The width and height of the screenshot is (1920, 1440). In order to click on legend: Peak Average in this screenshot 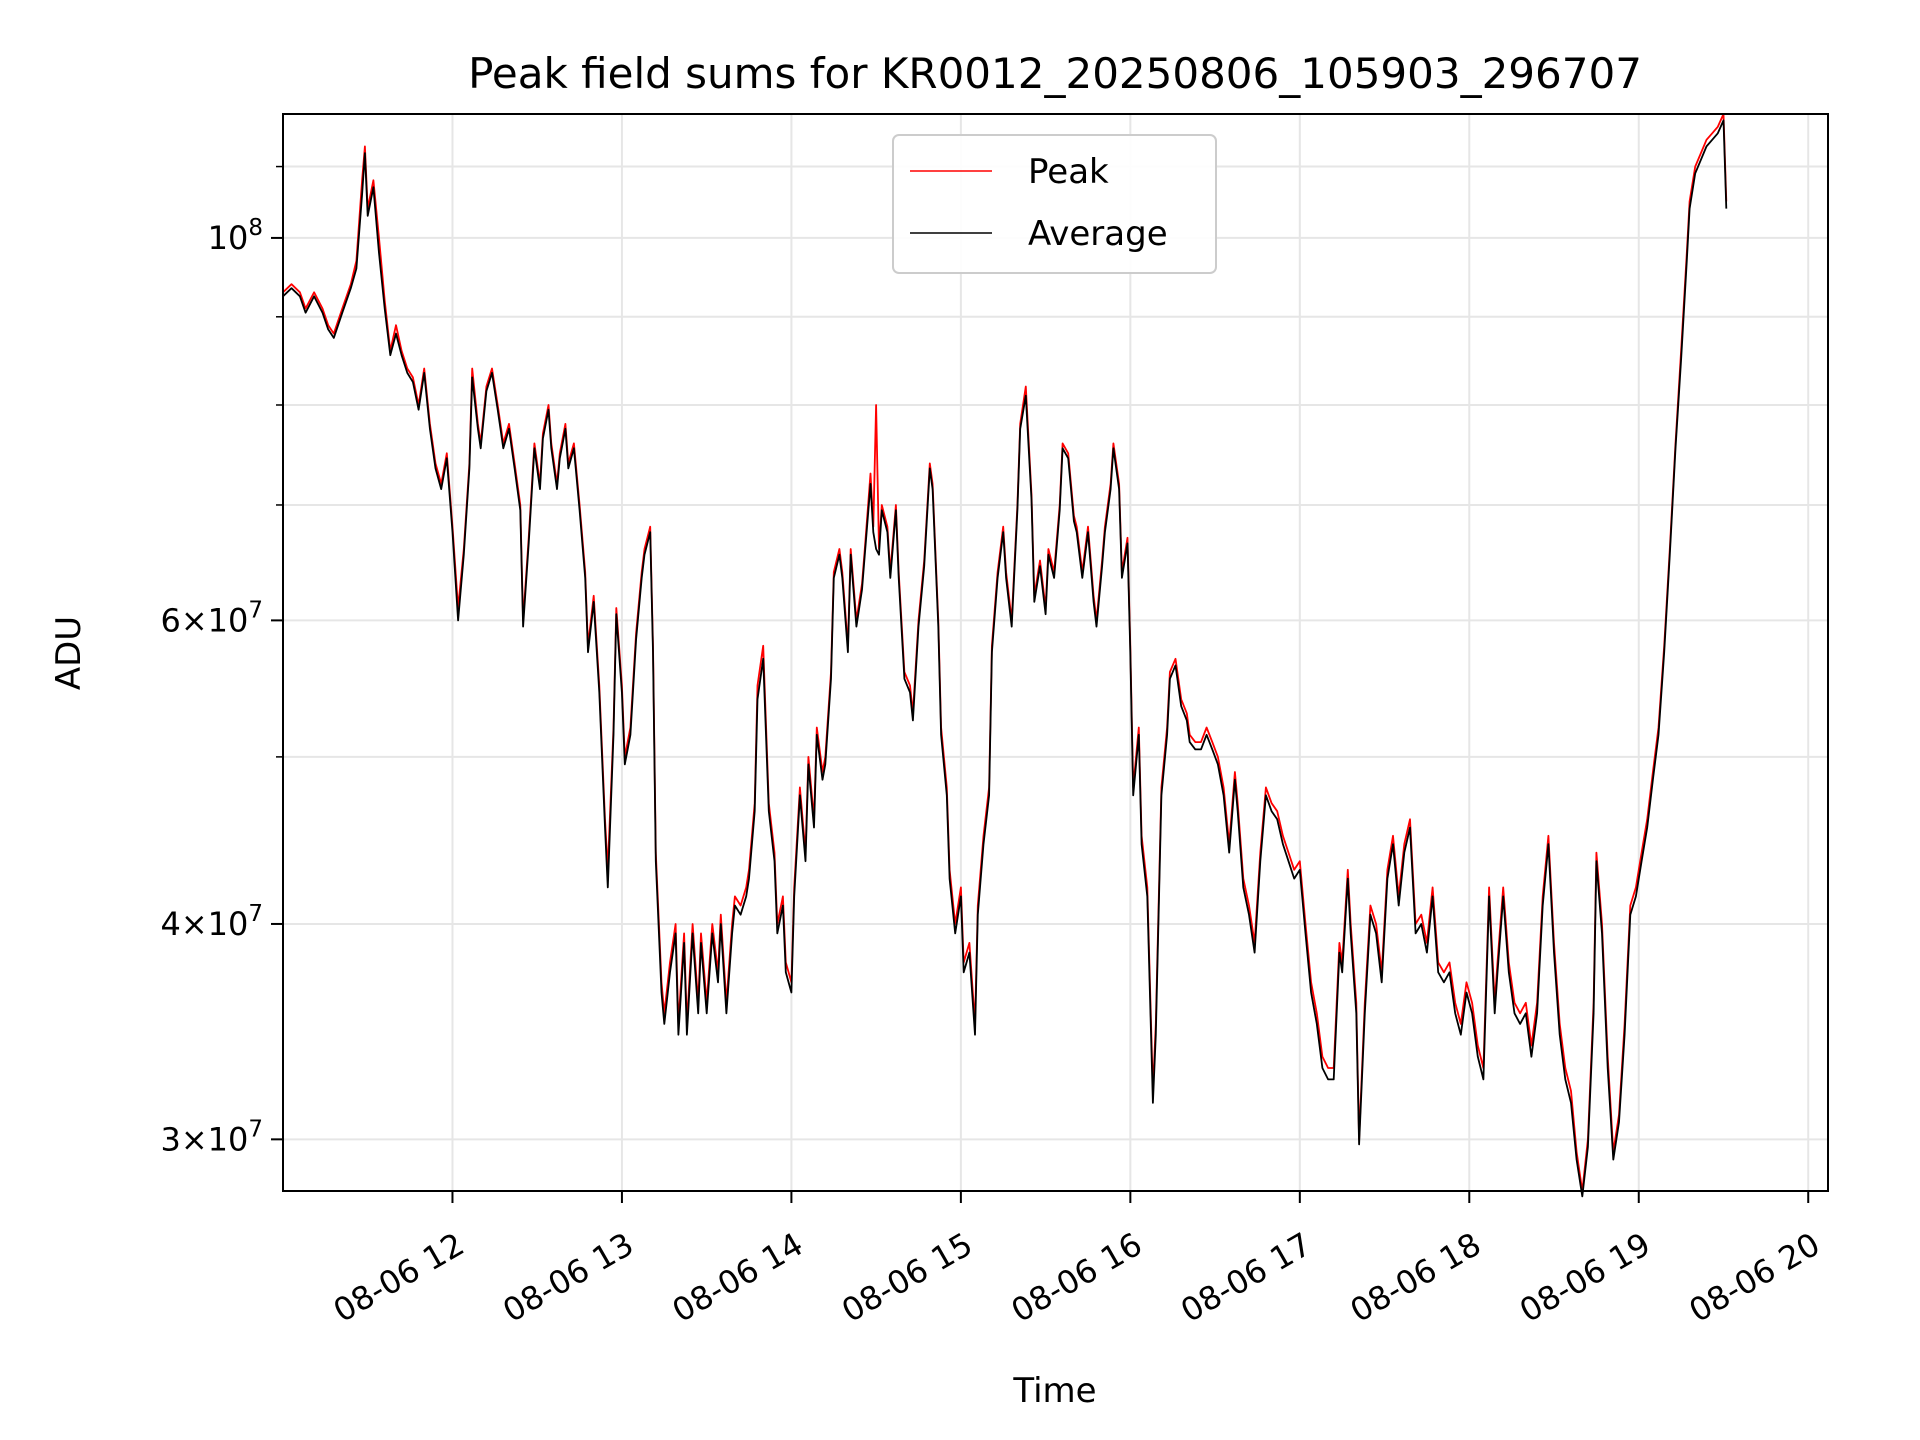, I will do `click(1054, 204)`.